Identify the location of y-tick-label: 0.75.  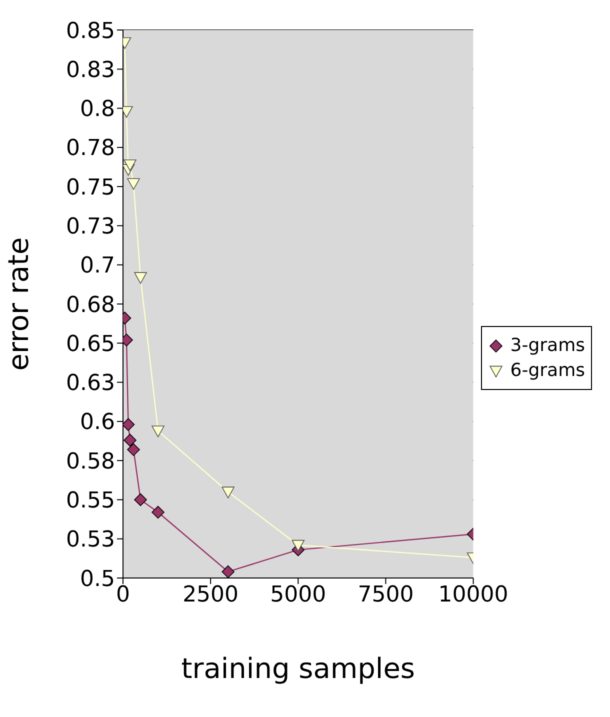
(90, 187).